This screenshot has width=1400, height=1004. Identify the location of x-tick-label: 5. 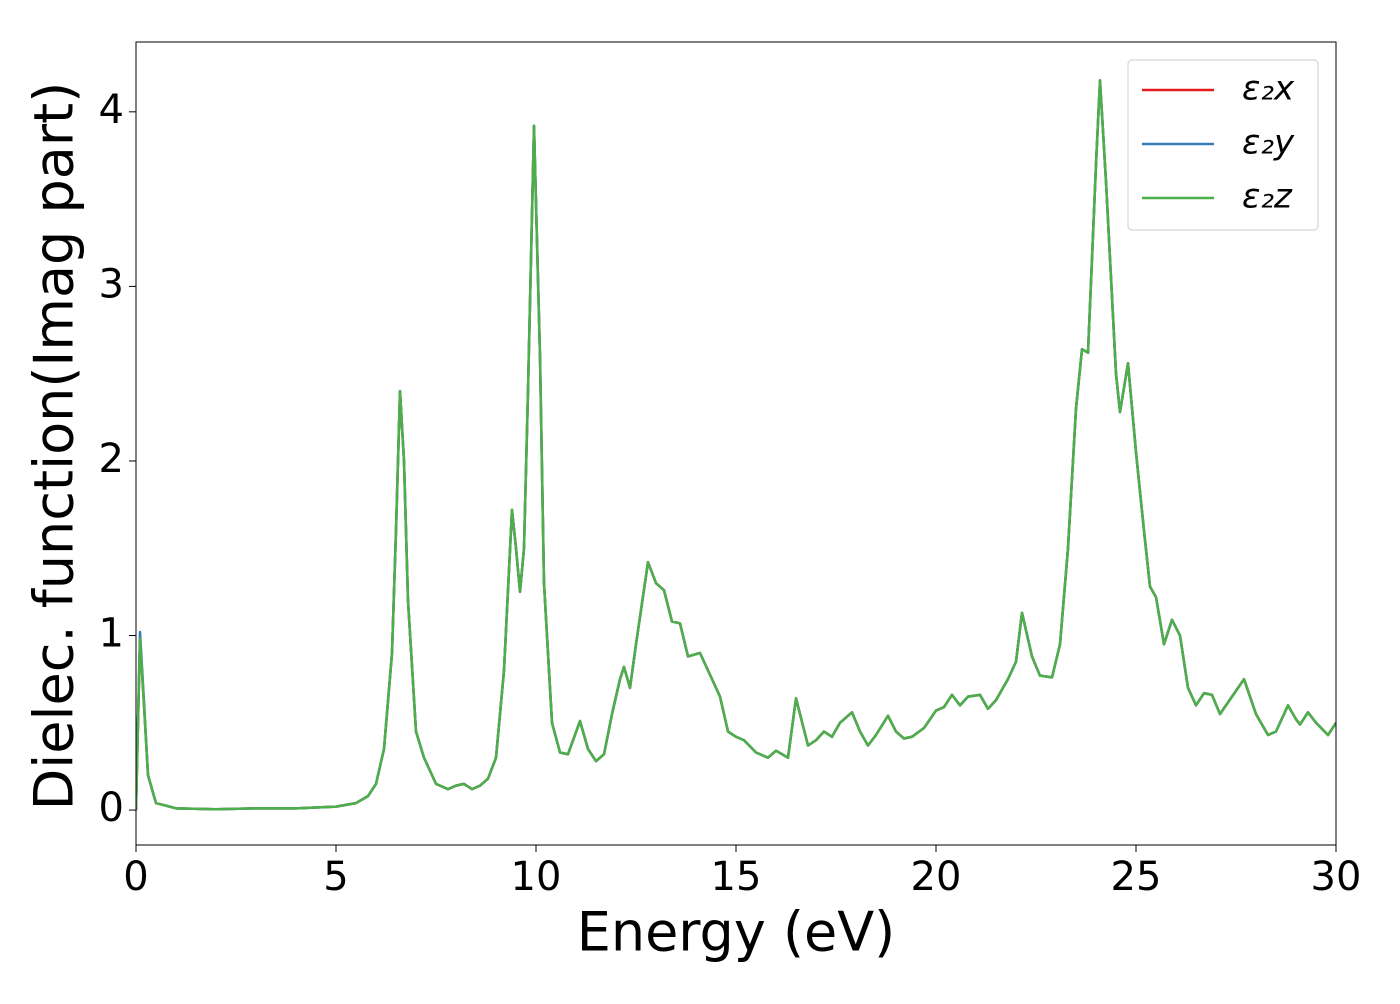
(335, 877).